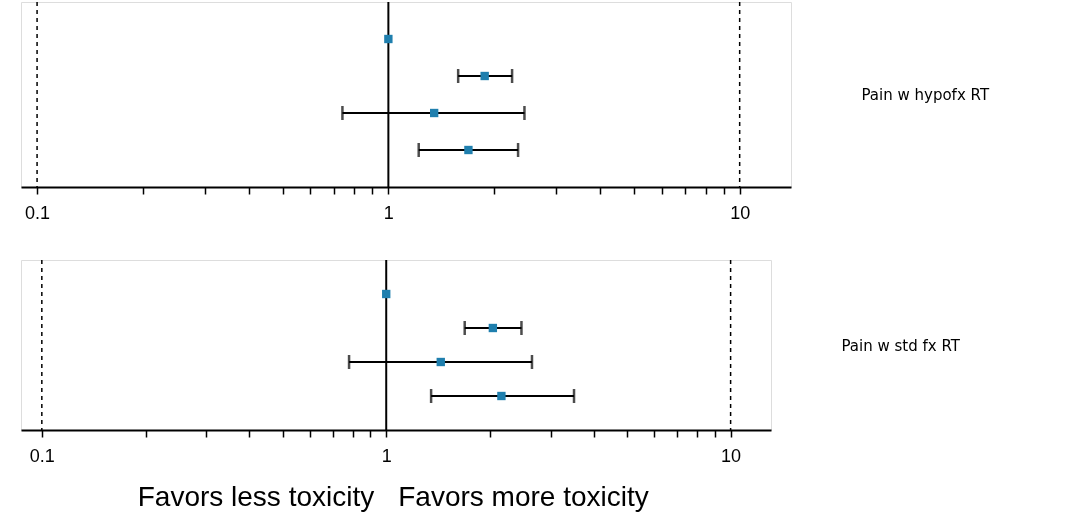 The height and width of the screenshot is (521, 1080). What do you see at coordinates (256, 496) in the screenshot?
I see `text: Favors less toxicity` at bounding box center [256, 496].